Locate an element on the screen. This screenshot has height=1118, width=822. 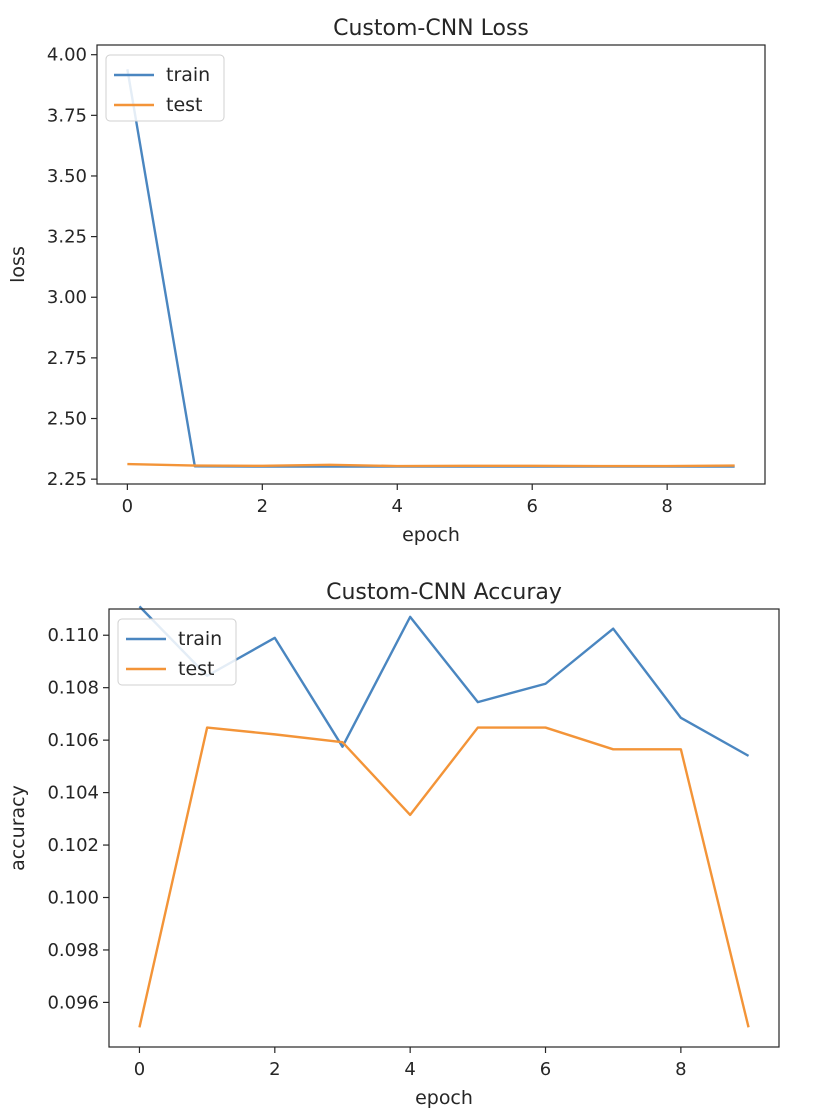
y-tick-label: 0.100 is located at coordinates (73, 898).